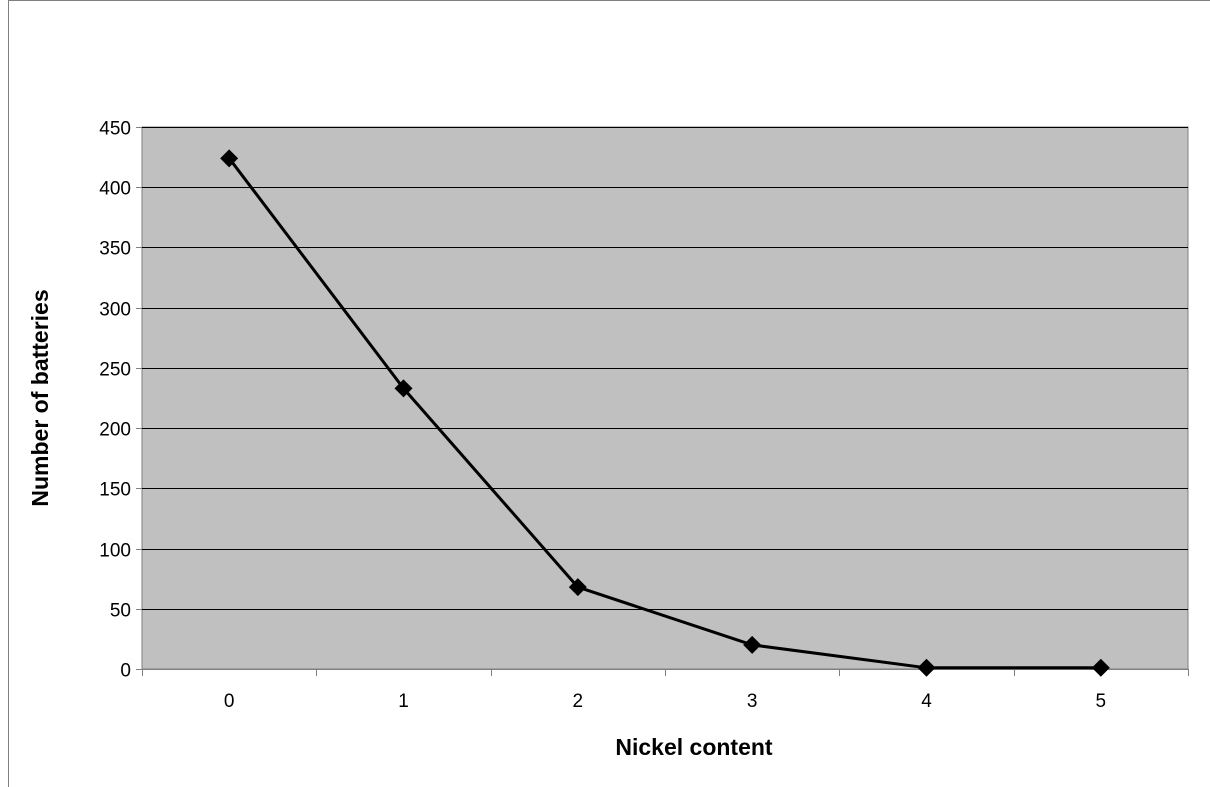 The image size is (1210, 787). What do you see at coordinates (115, 430) in the screenshot?
I see `y-tick-label: 200` at bounding box center [115, 430].